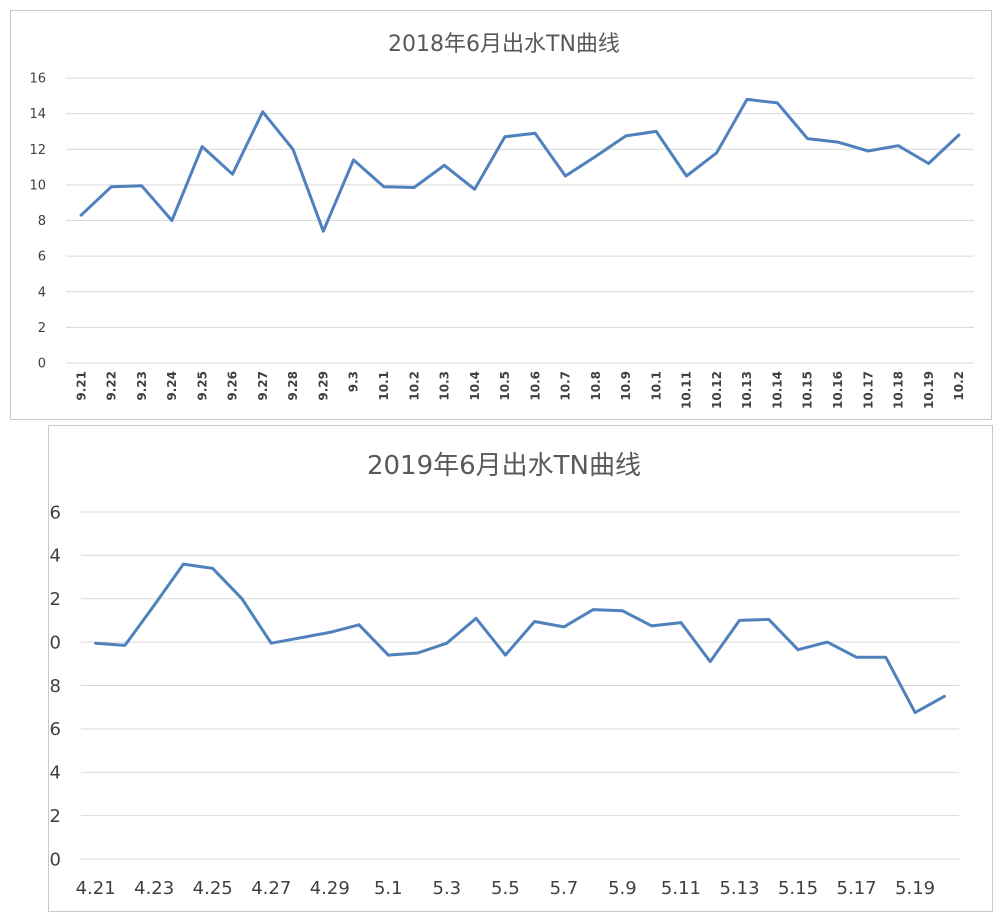 The height and width of the screenshot is (915, 1005). Describe the element at coordinates (857, 888) in the screenshot. I see `x-tick-label: 5.17` at that location.